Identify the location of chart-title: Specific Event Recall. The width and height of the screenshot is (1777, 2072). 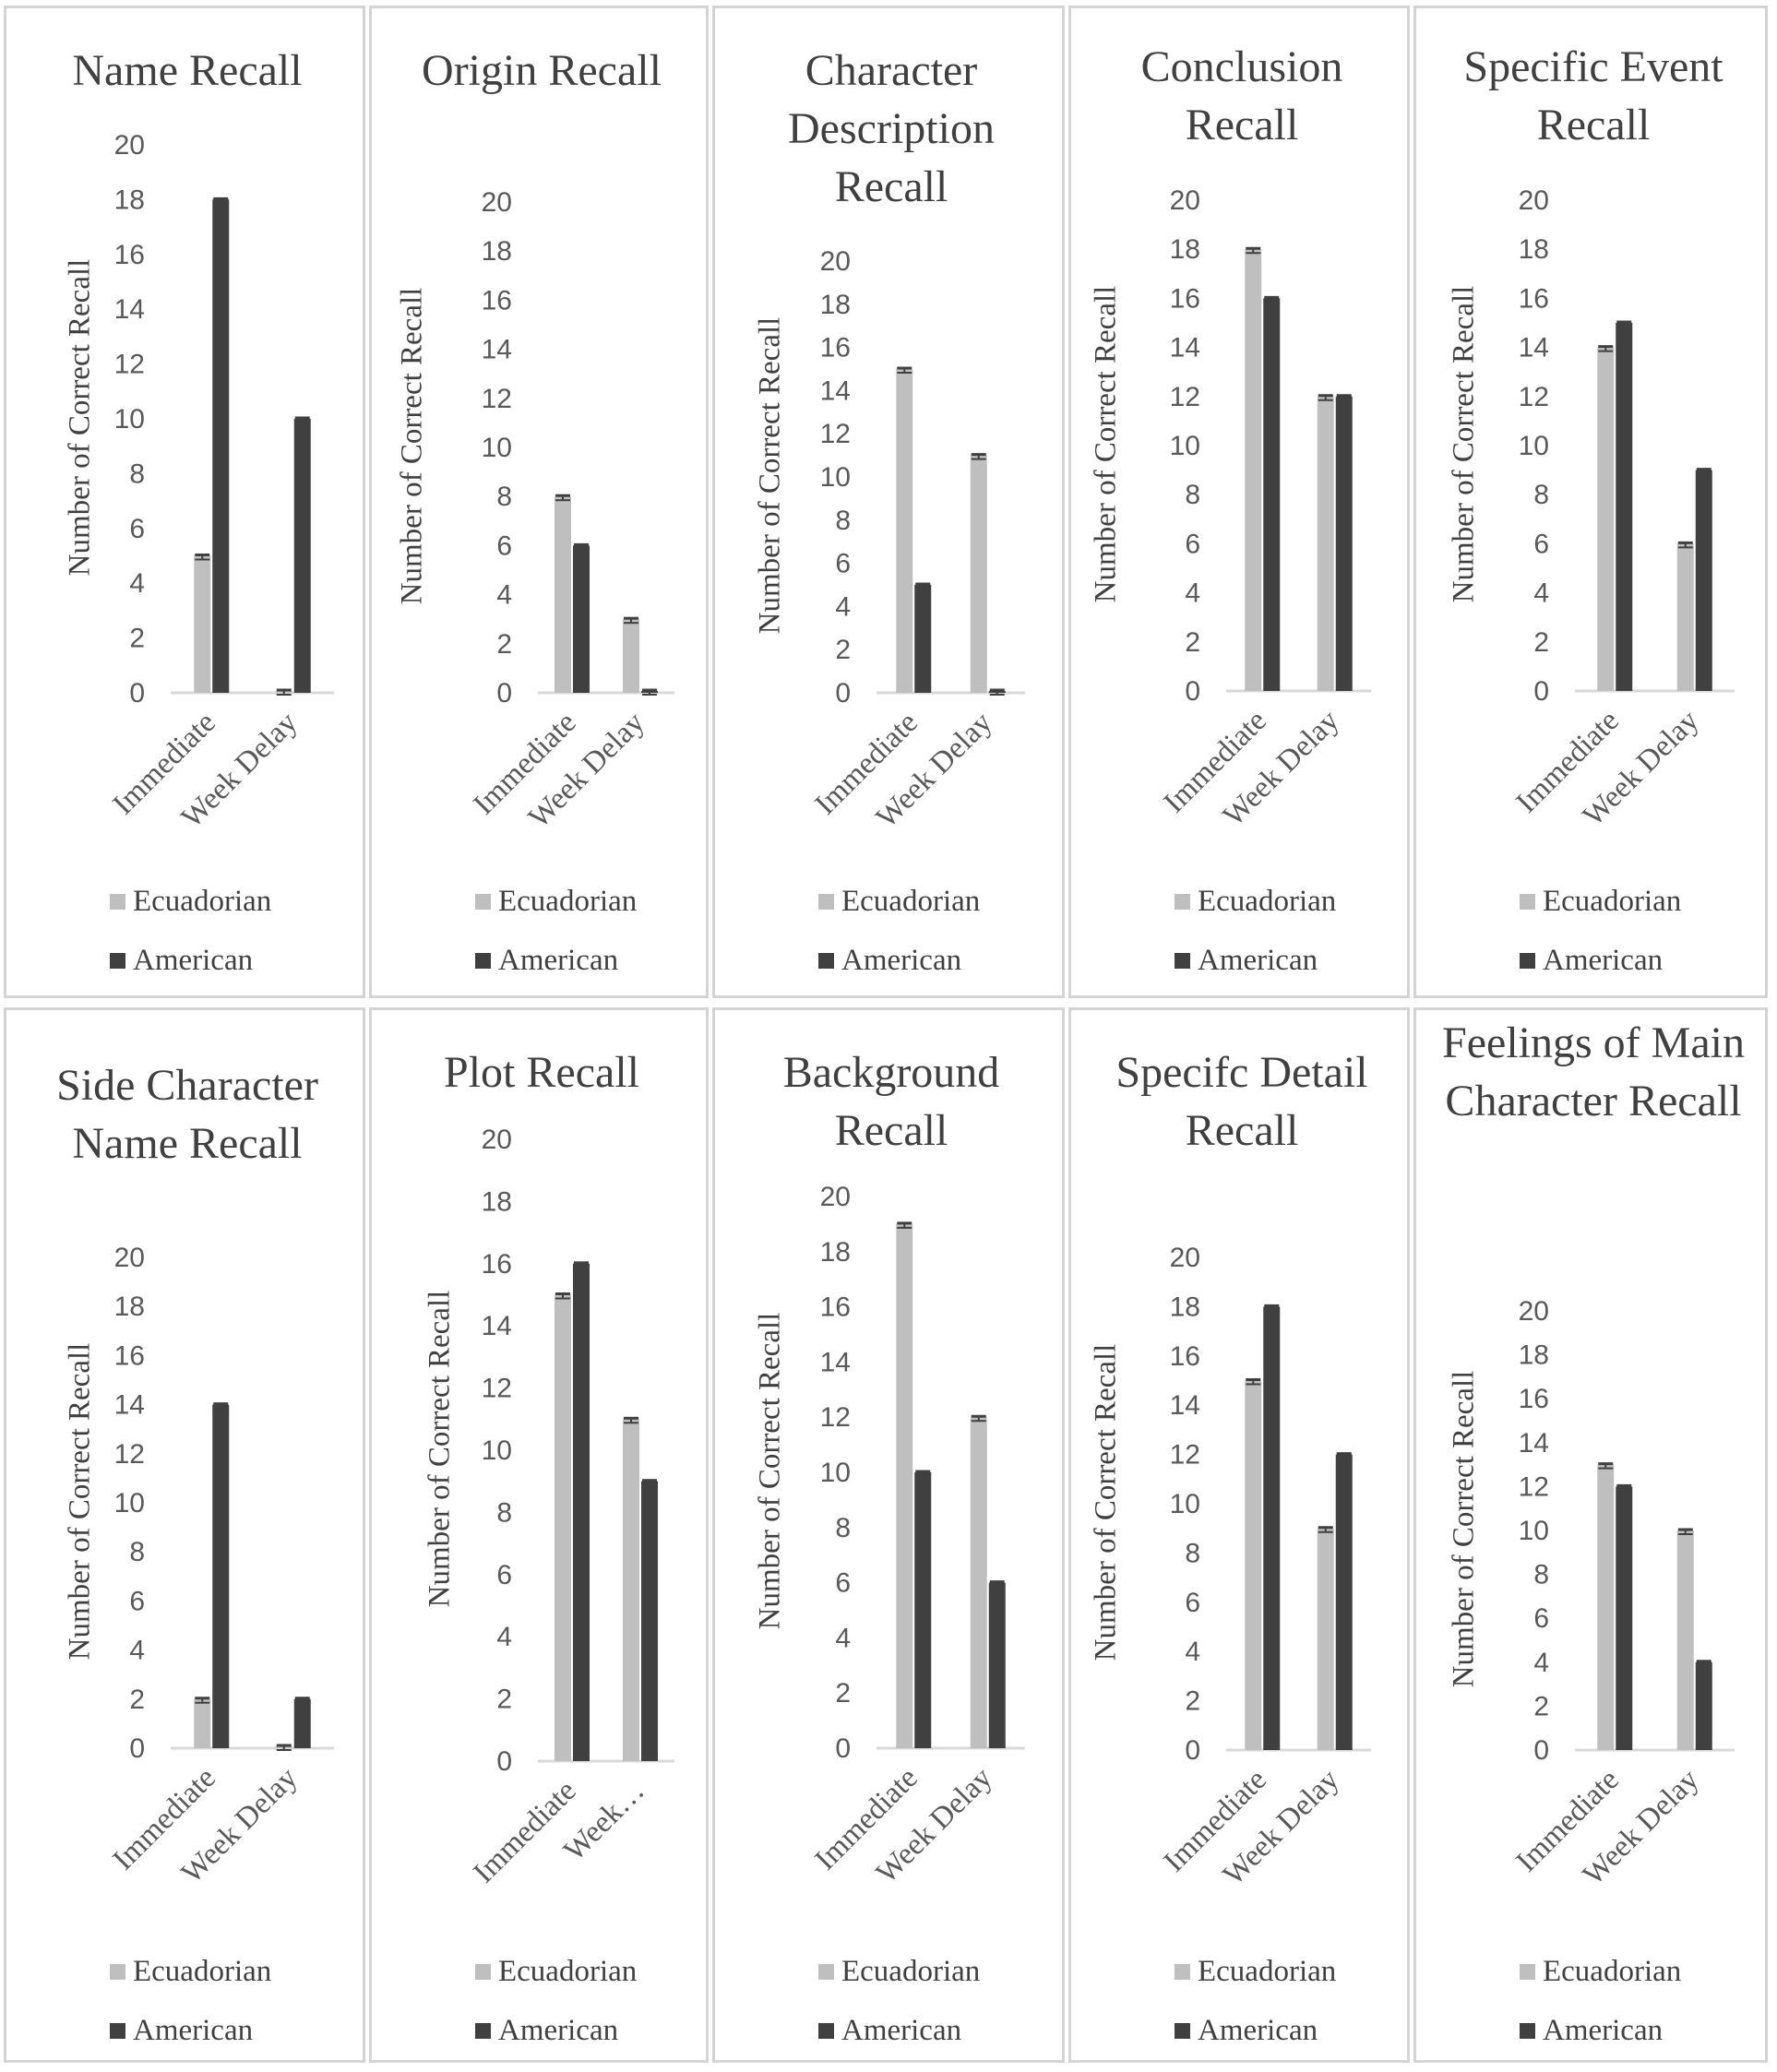
(1593, 95).